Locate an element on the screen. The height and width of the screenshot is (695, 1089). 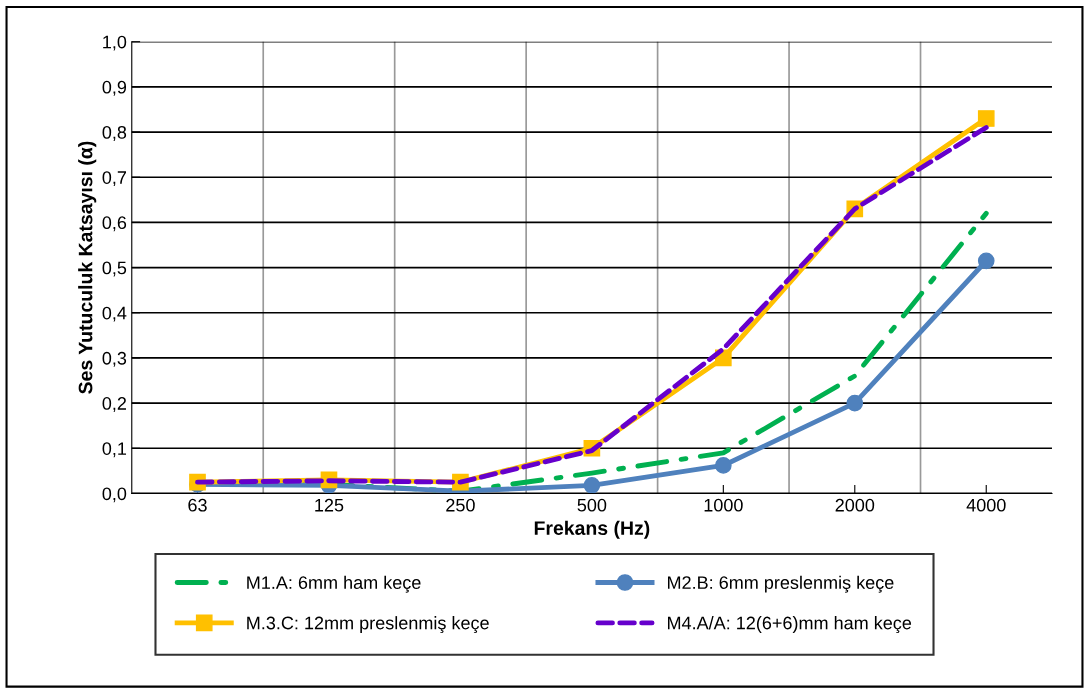
x-axis-title: Frekans (Hz) is located at coordinates (592, 529).